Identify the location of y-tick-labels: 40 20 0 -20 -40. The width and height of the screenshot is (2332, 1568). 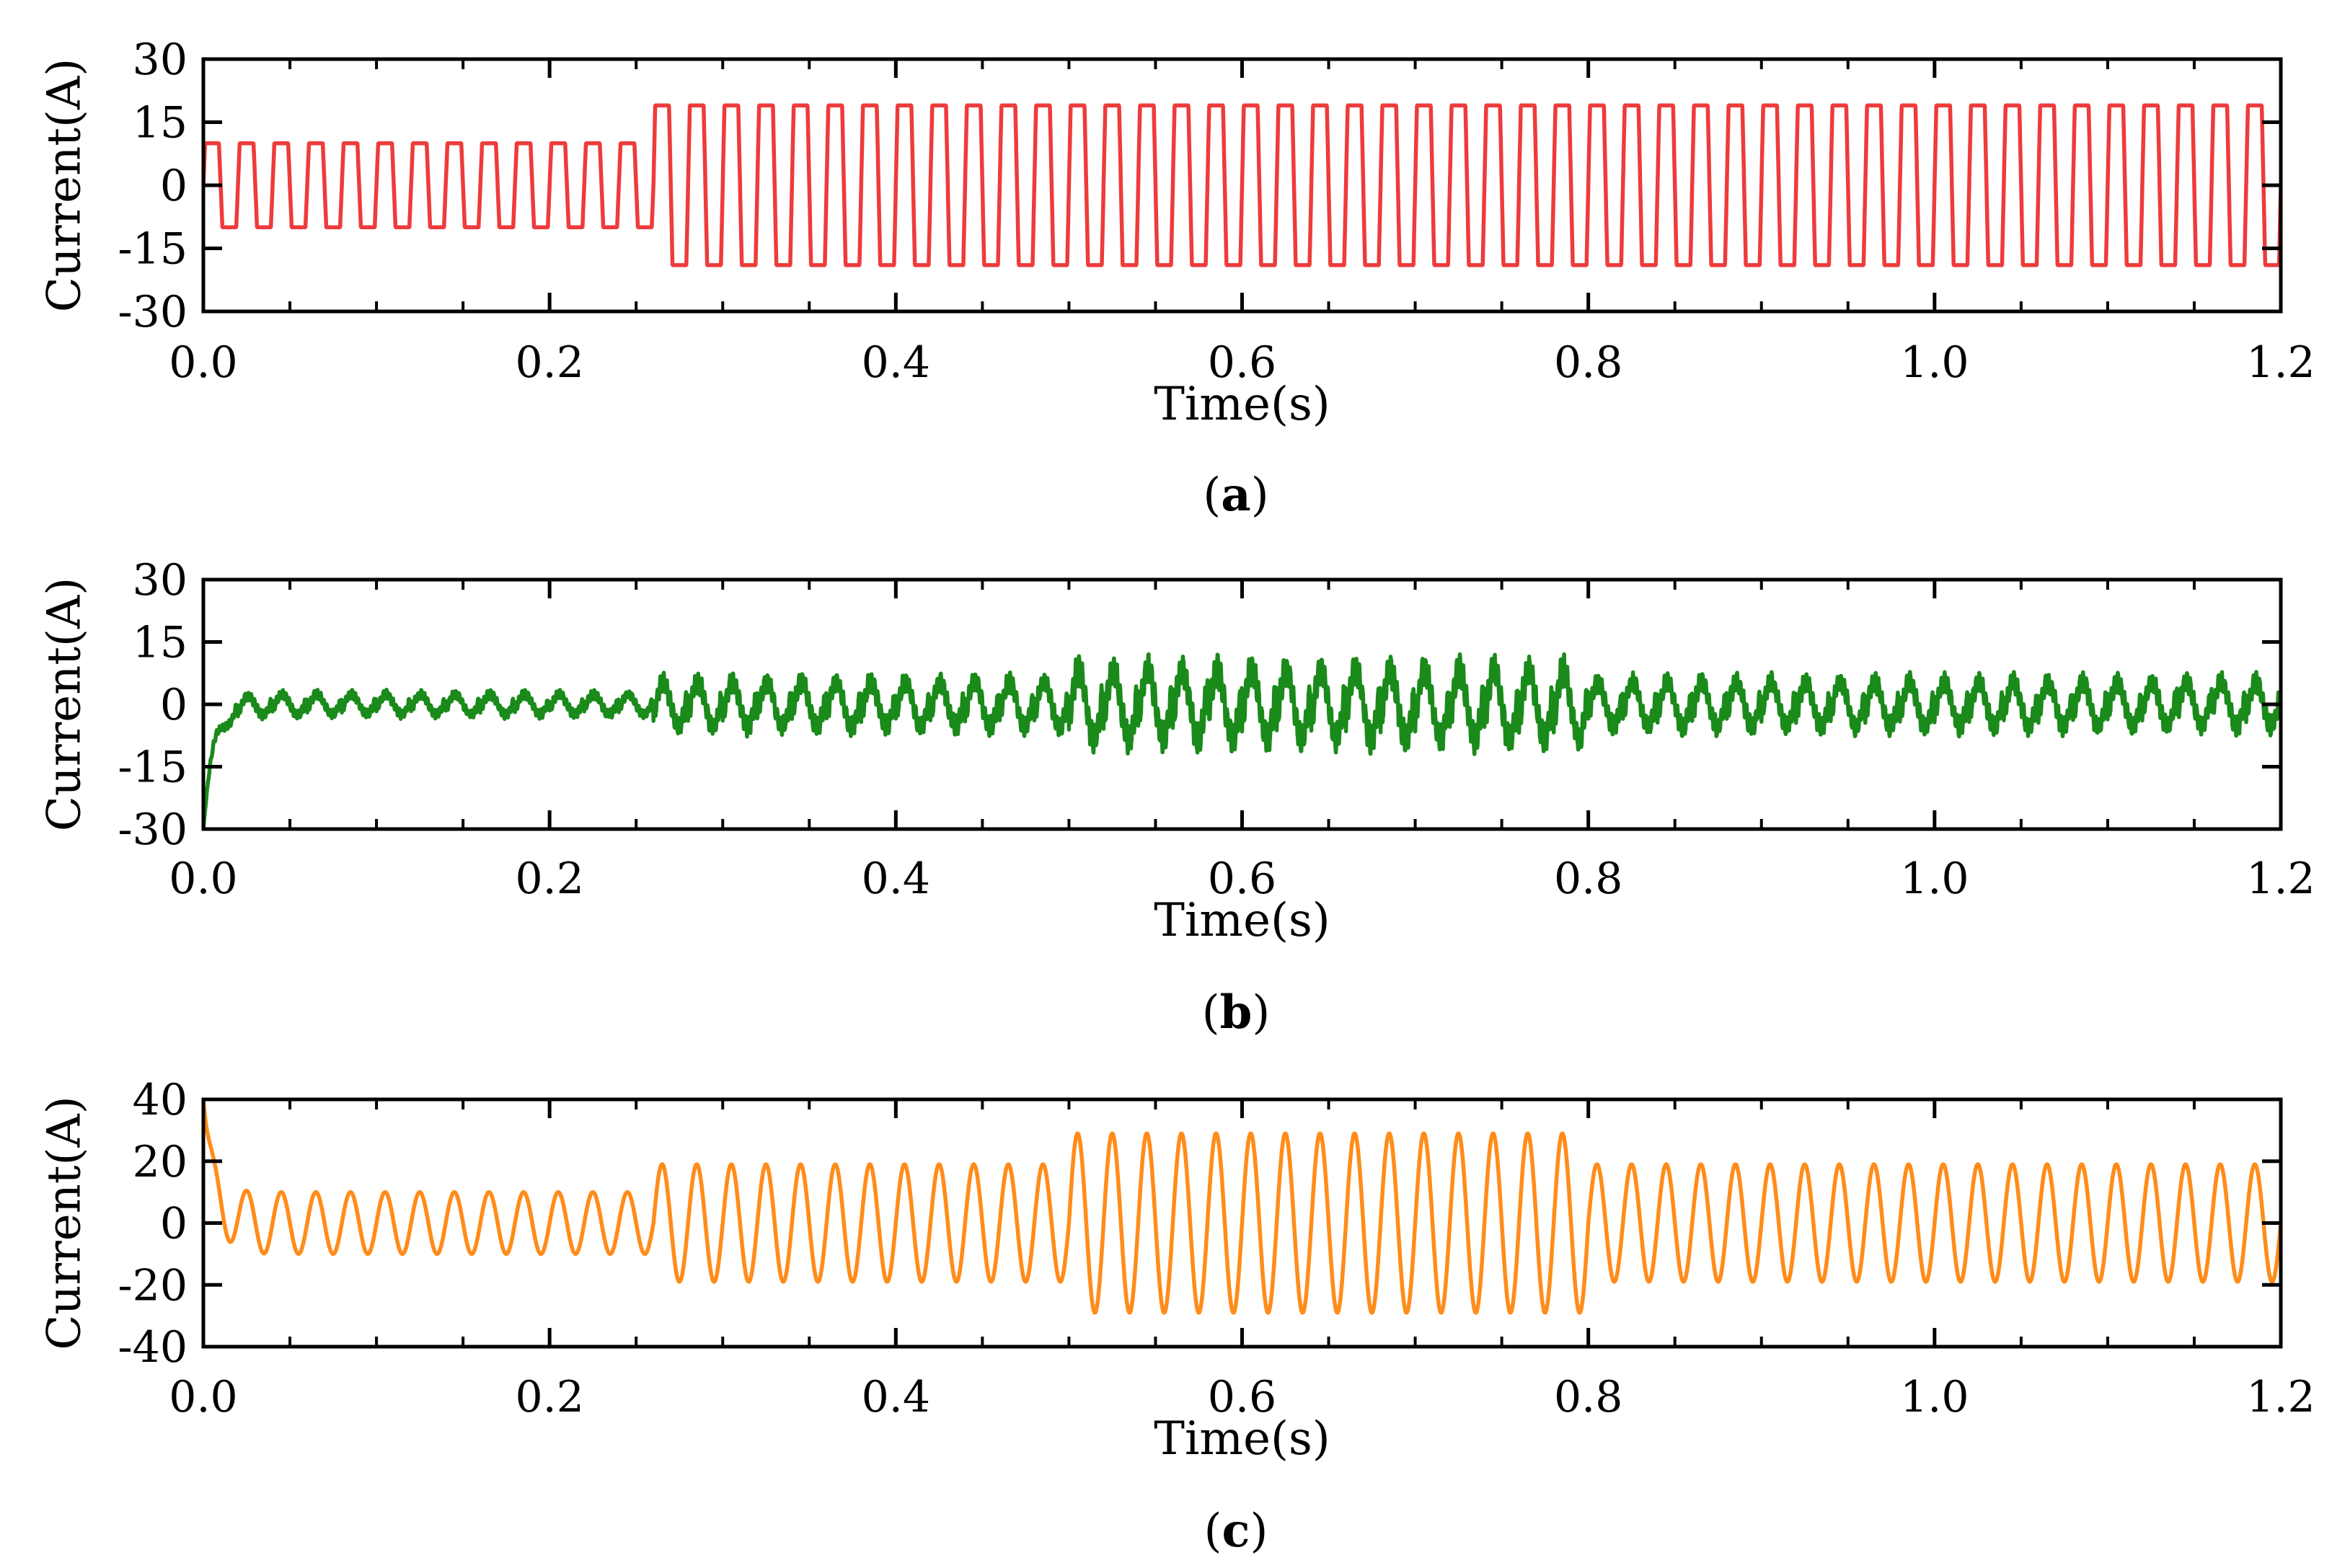
(152, 1224).